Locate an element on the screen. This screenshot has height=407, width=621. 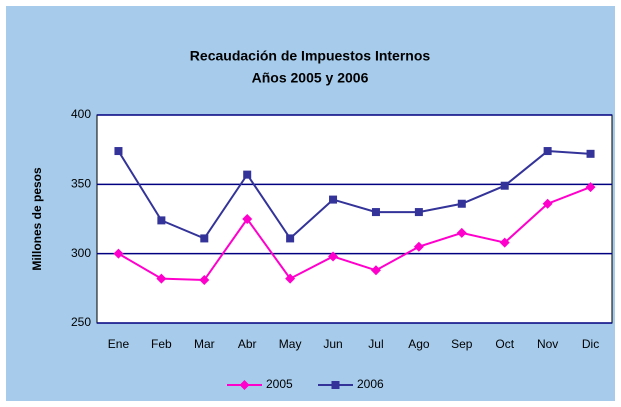
x-tick-label: Mar is located at coordinates (204, 344).